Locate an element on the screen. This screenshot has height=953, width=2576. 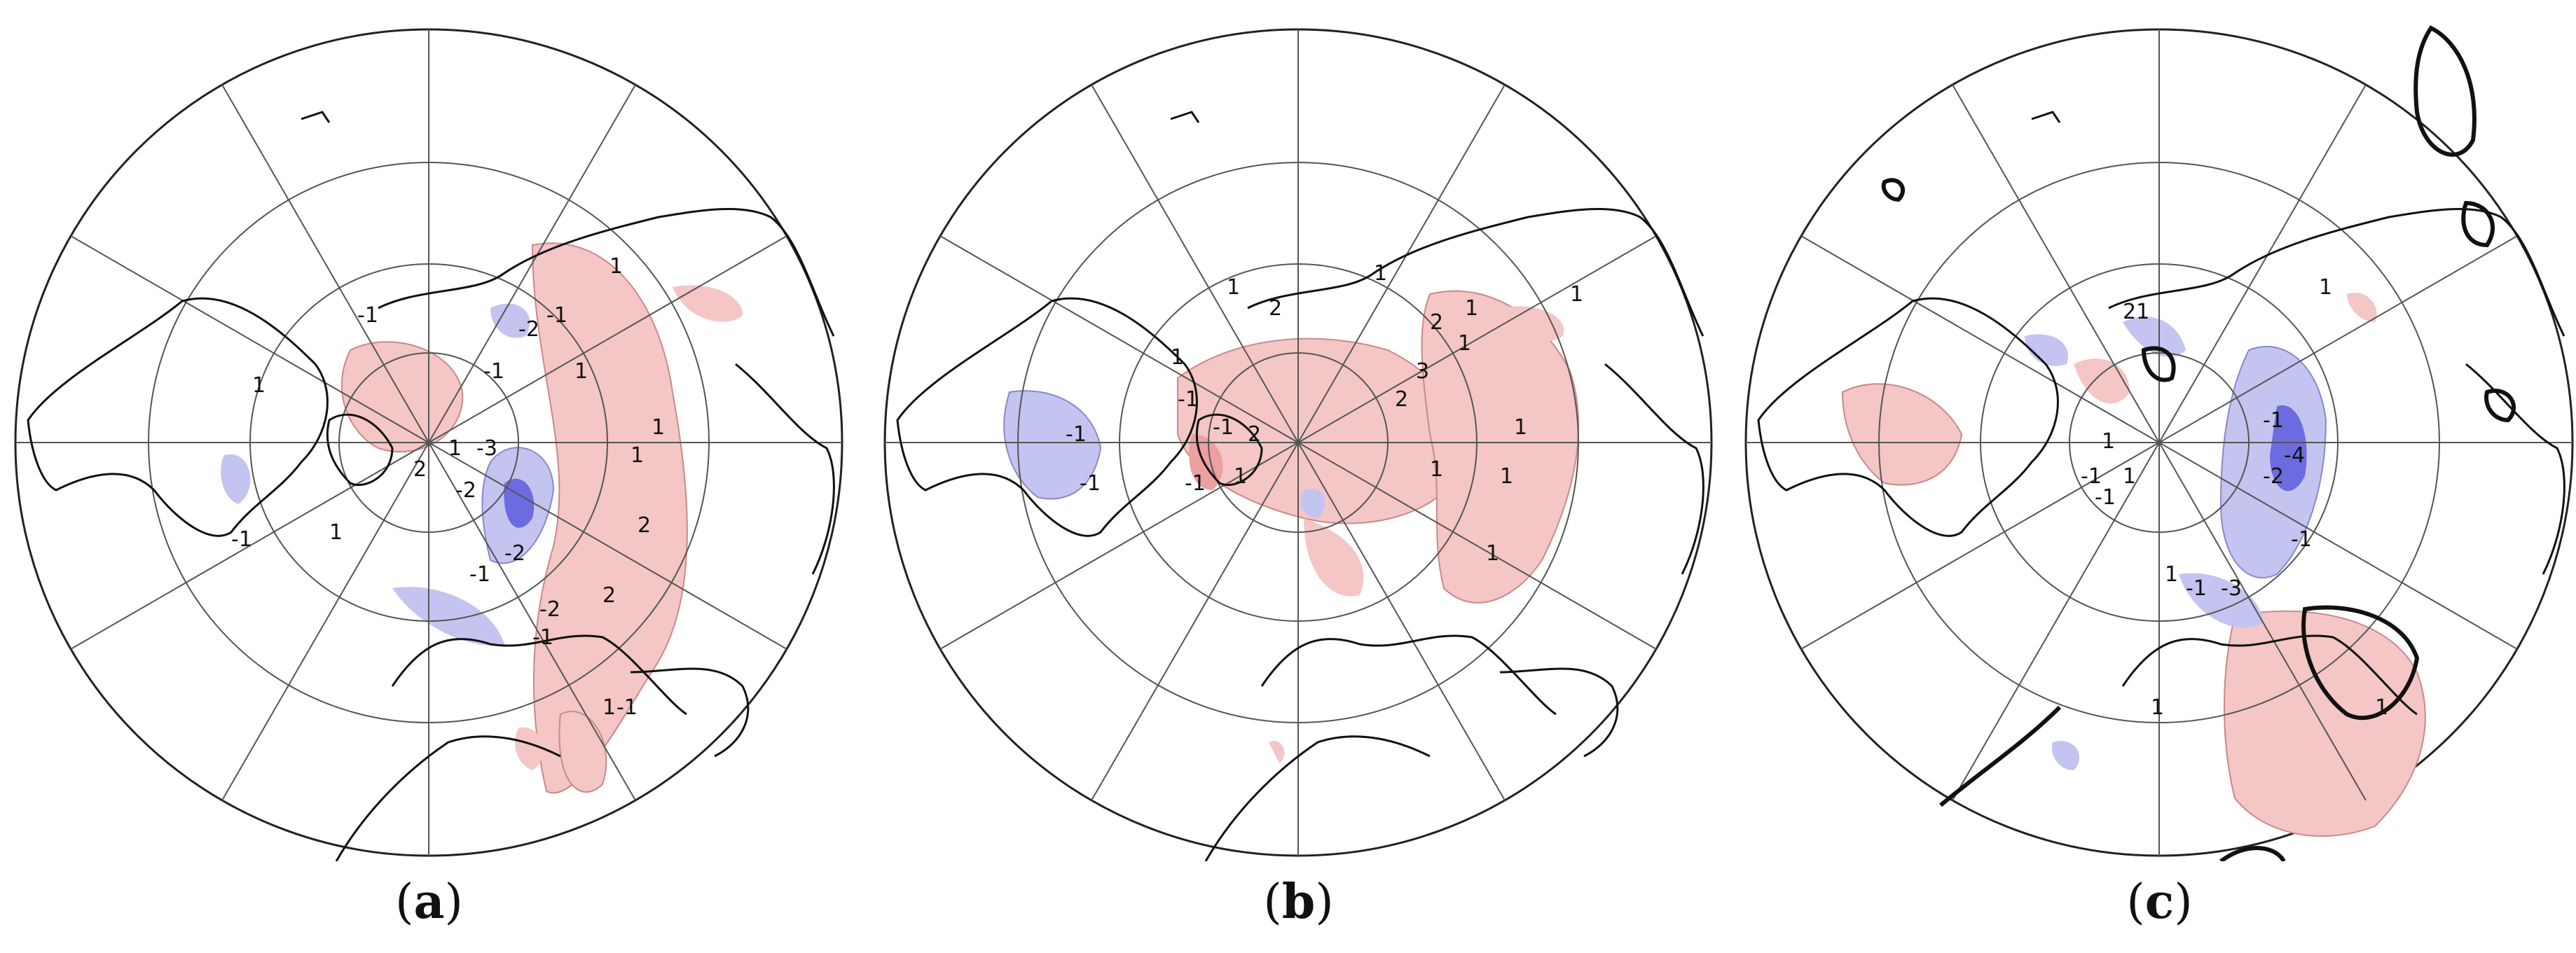
contour-label: 21 is located at coordinates (2136, 312).